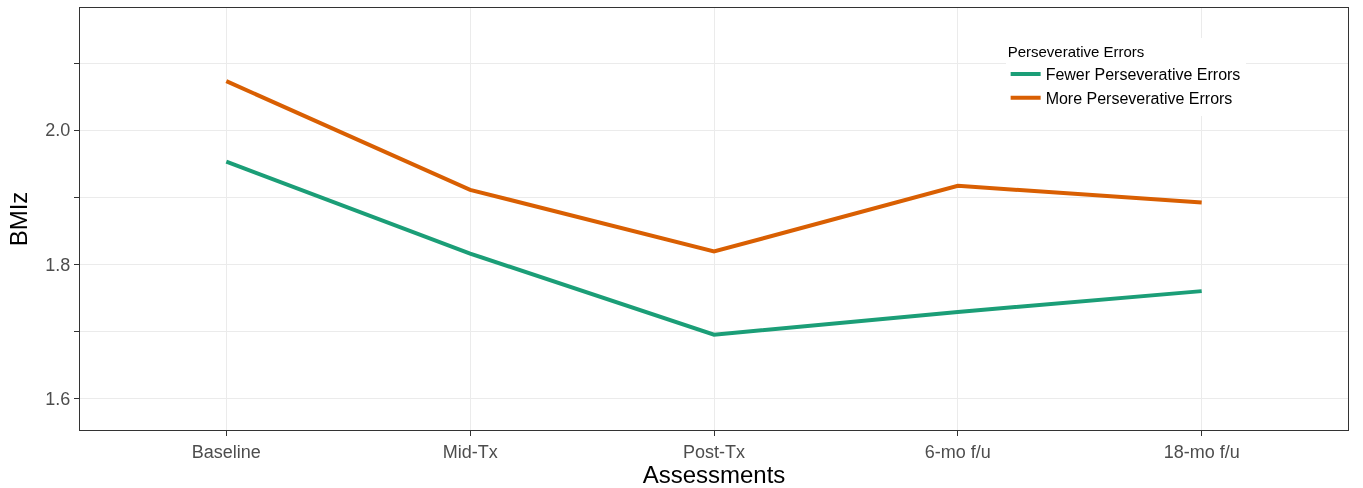  What do you see at coordinates (58, 130) in the screenshot?
I see `y-tick-label: 2.0` at bounding box center [58, 130].